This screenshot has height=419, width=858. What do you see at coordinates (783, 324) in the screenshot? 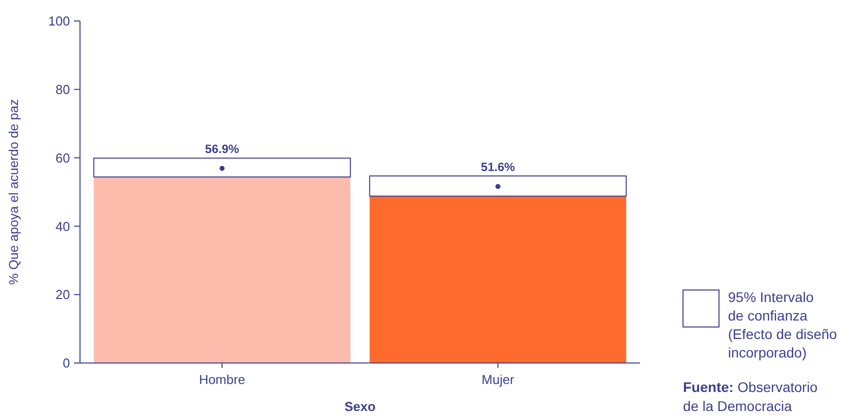
I see `text: 95% Intervalo de confianza (Efecto de diseño incorporado)` at bounding box center [783, 324].